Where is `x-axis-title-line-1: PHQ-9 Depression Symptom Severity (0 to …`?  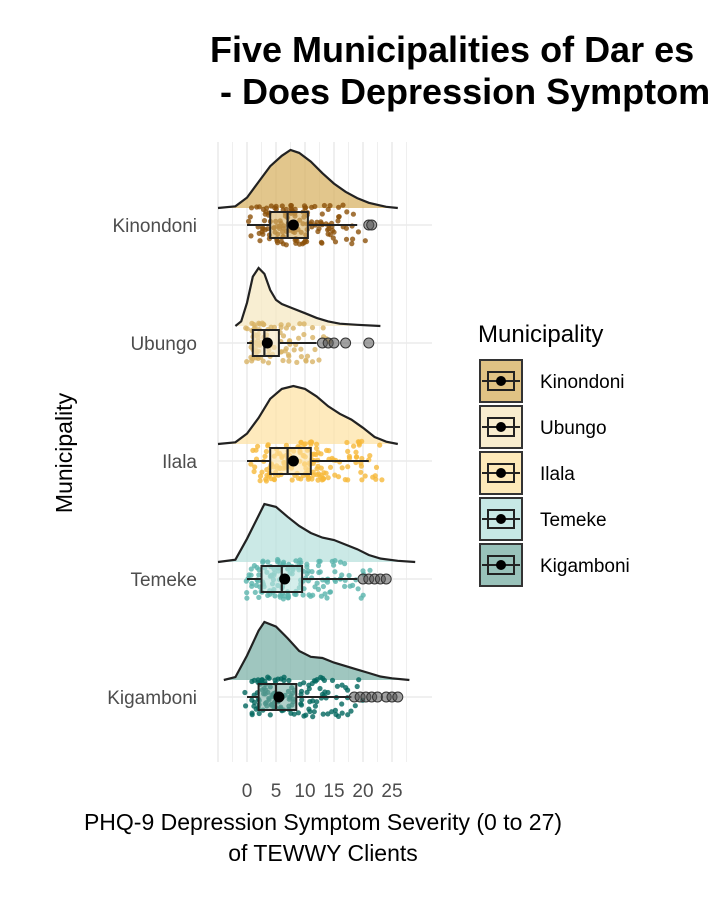
x-axis-title-line-1: PHQ-9 Depression Symptom Severity (0 to … is located at coordinates (323, 822).